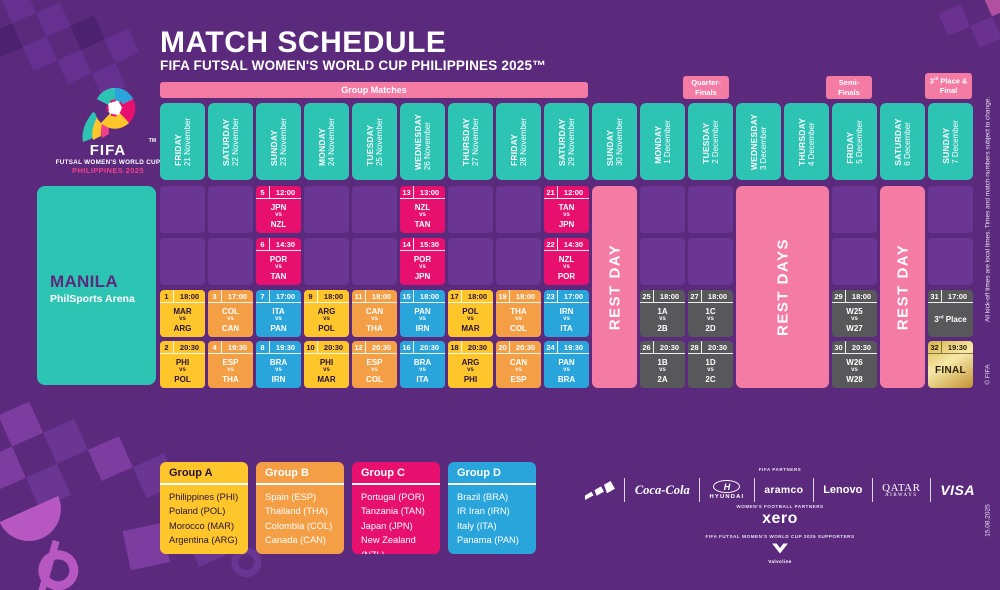  What do you see at coordinates (950, 364) in the screenshot?
I see `match-cell-32: 32 19:30 FINAL` at bounding box center [950, 364].